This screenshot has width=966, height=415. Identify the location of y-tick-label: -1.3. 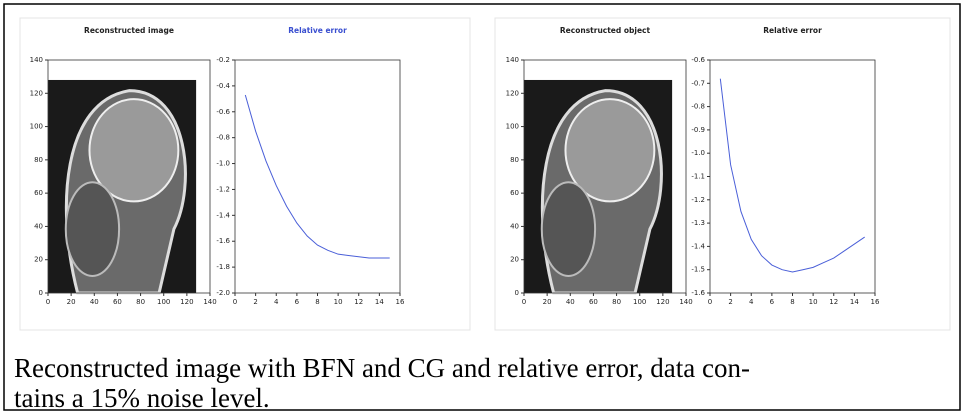
(698, 223).